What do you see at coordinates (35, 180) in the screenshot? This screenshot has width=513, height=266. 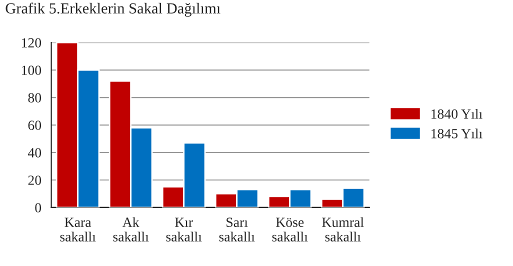 I see `y-tick-label: 20` at bounding box center [35, 180].